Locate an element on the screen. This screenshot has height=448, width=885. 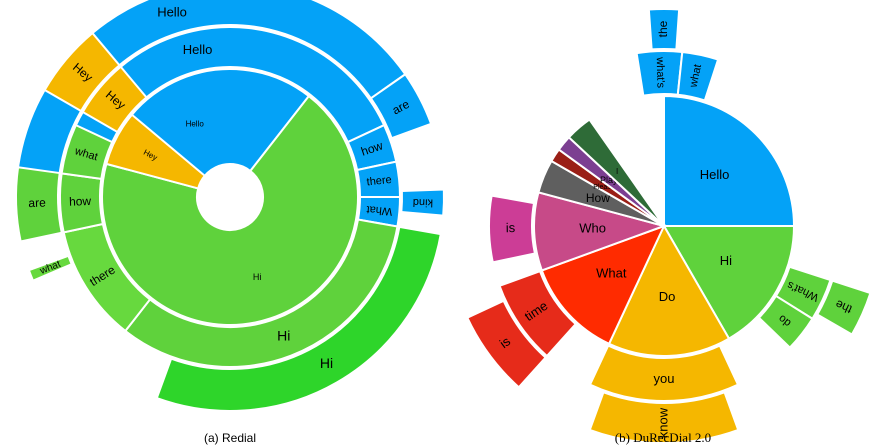
segment-time-l2: time is located at coordinates (538, 313).